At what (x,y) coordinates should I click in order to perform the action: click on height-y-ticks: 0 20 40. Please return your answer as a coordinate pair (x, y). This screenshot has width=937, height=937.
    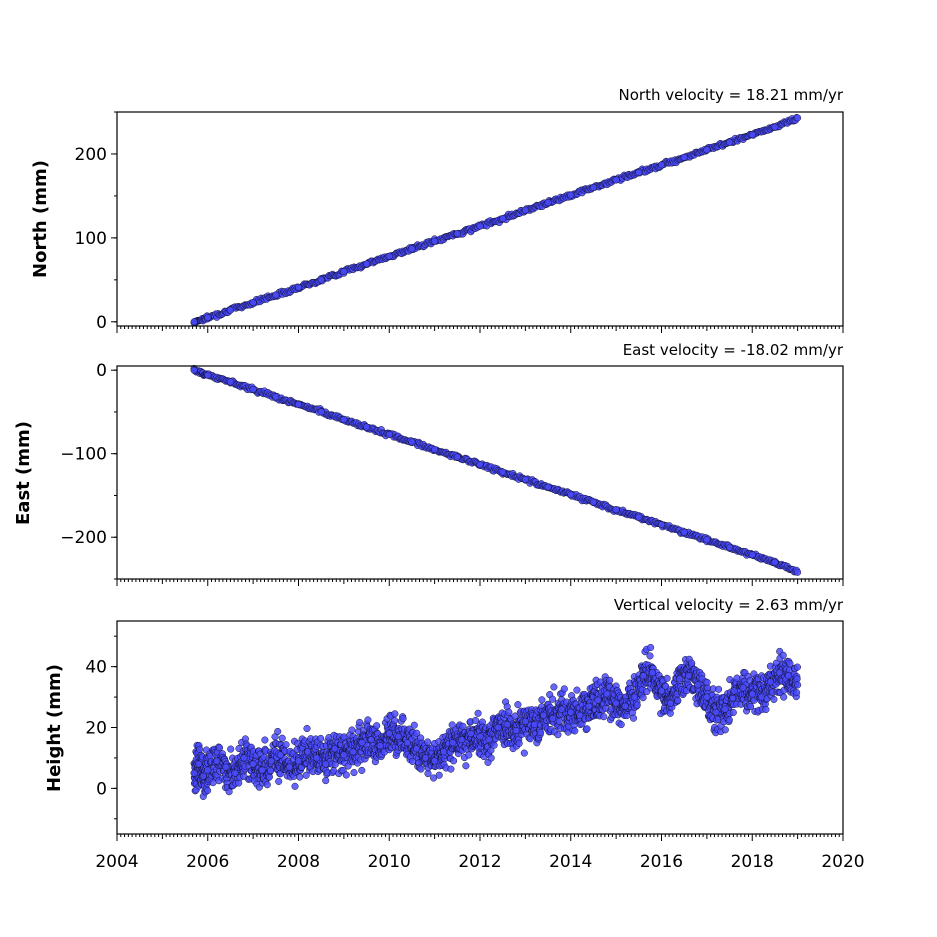
    Looking at the image, I should click on (101, 727).